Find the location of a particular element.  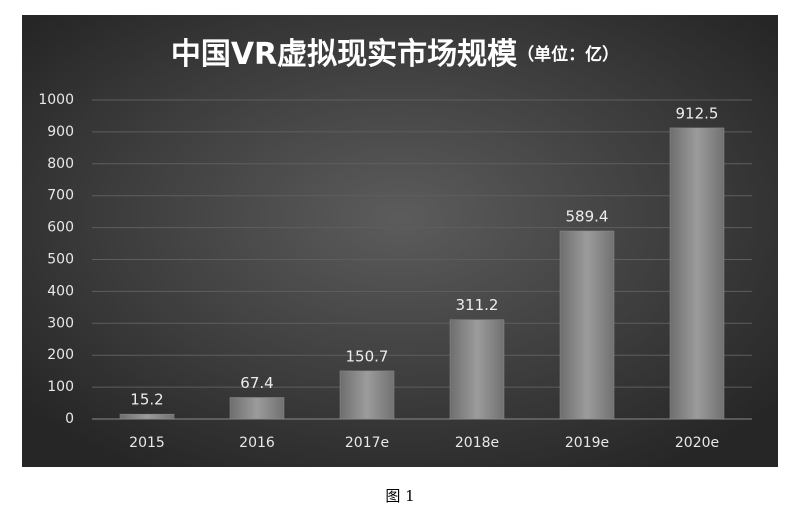

y-tick-label: 0 is located at coordinates (69, 419).